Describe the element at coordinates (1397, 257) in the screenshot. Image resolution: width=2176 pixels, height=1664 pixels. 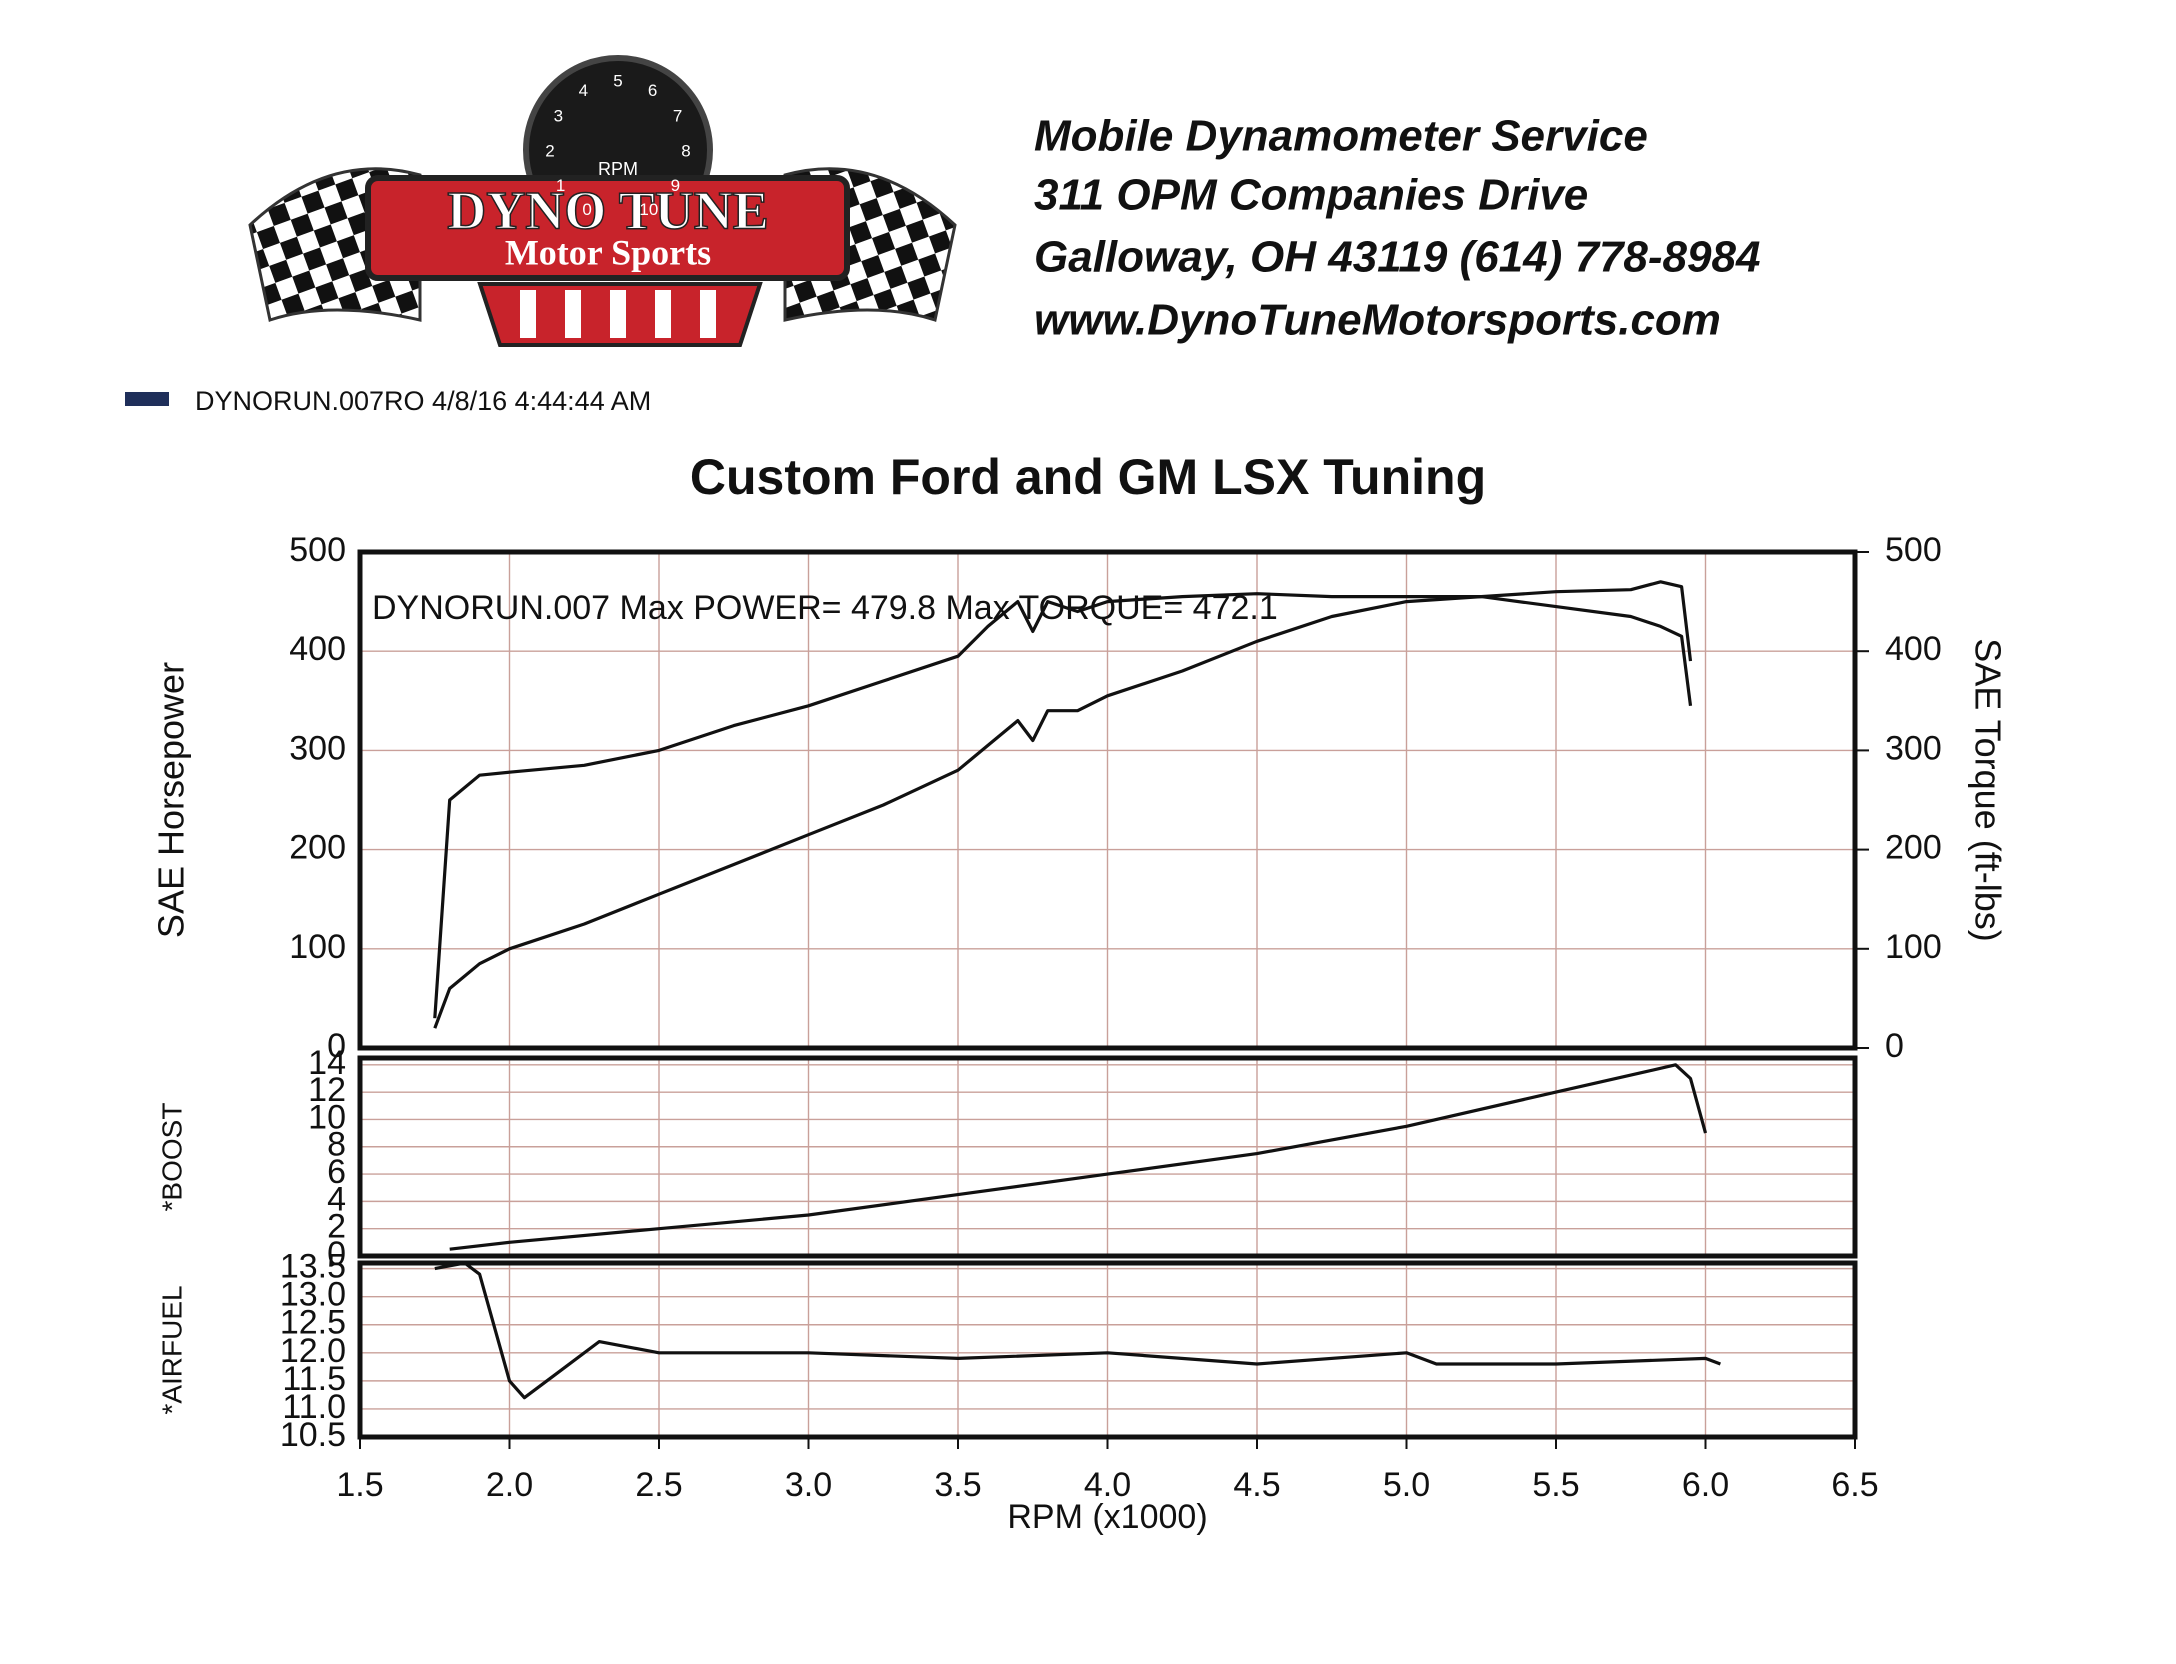
I see `company-line: Galloway, OH 43119 (614) 778-8984` at that location.